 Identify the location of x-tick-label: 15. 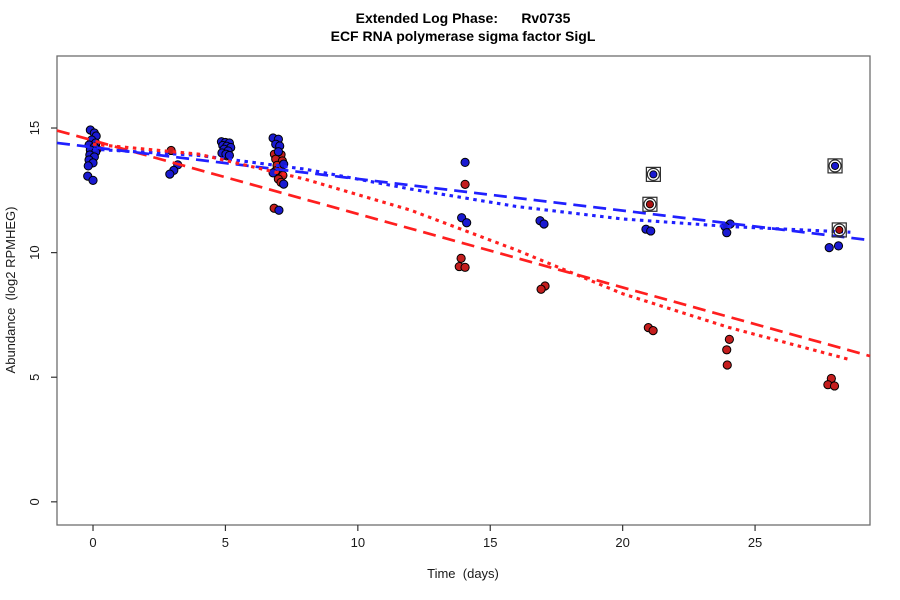
(490, 542).